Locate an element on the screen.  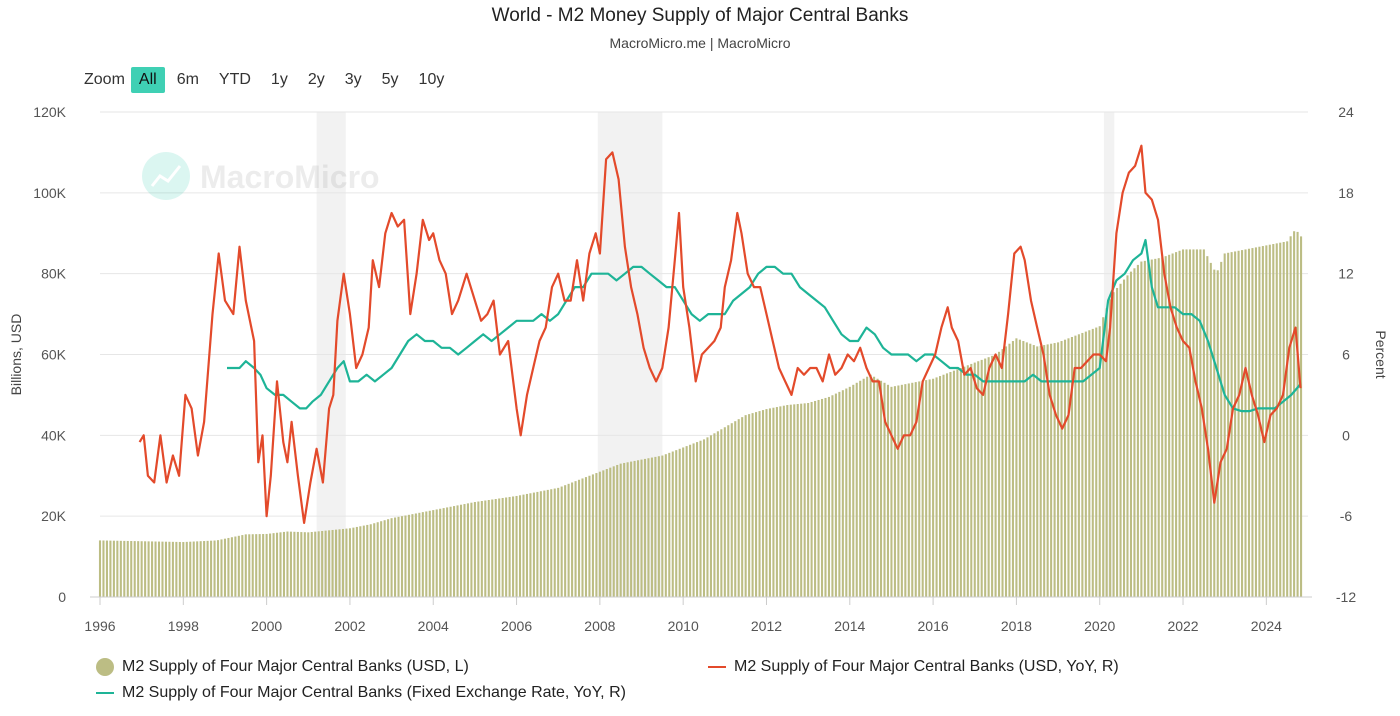
zoom-5y-button: 5y is located at coordinates (390, 79).